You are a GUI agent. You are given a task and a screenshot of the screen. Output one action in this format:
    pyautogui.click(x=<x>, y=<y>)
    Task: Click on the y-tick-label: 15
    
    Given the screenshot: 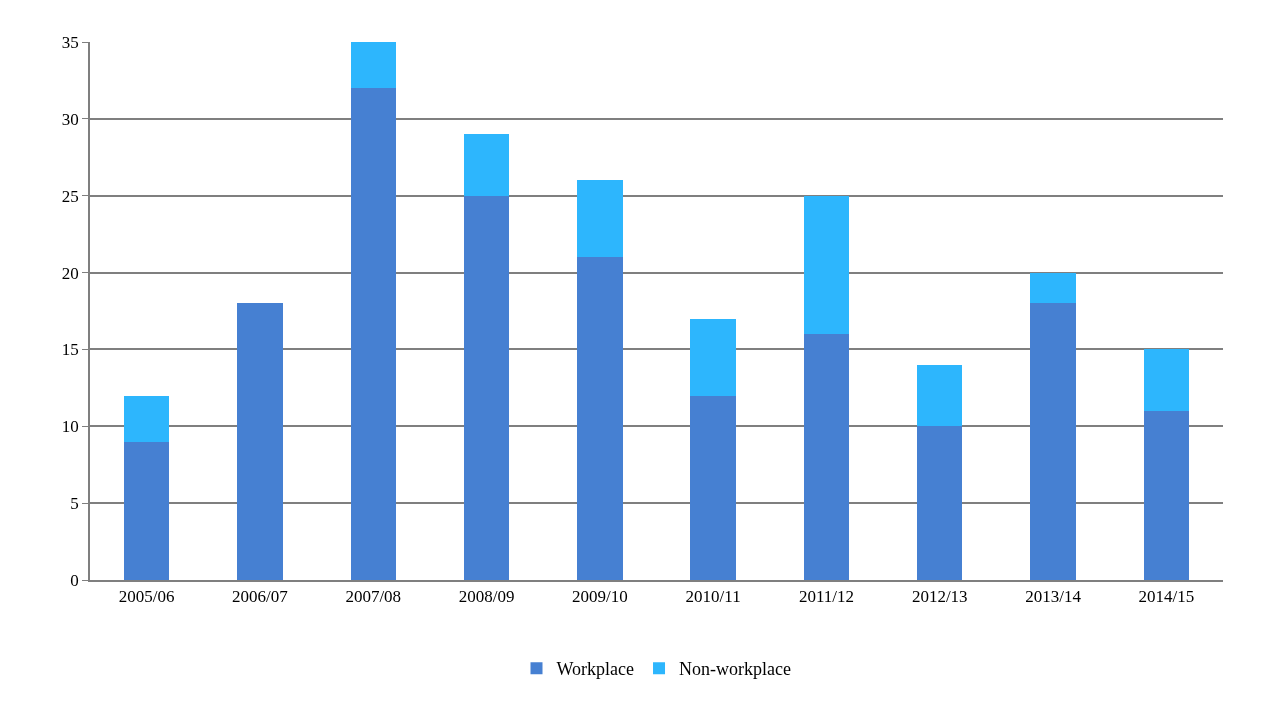 What is the action you would take?
    pyautogui.click(x=70, y=350)
    